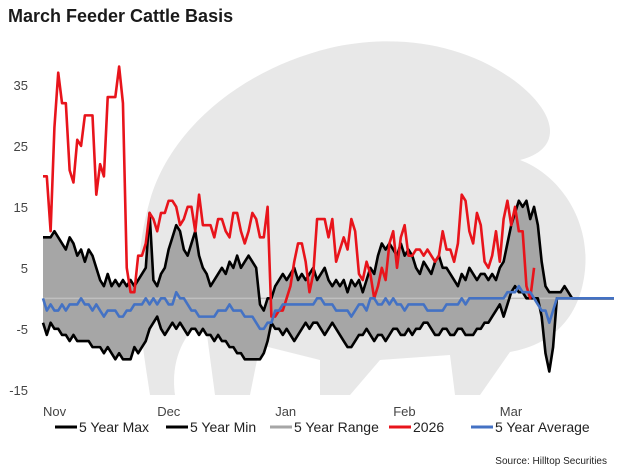  What do you see at coordinates (24, 268) in the screenshot?
I see `y-tick-label: 5` at bounding box center [24, 268].